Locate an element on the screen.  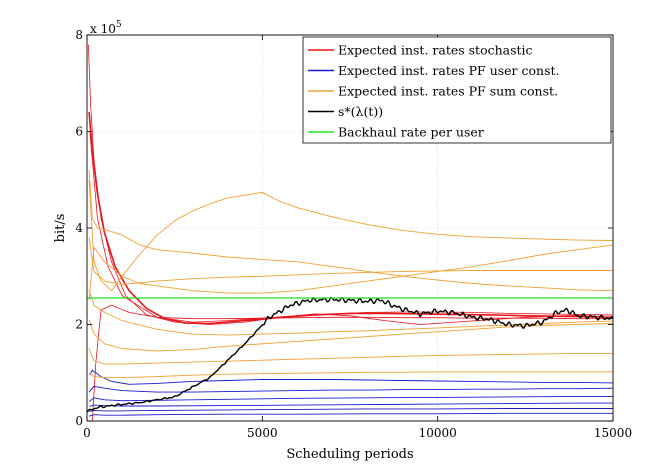
x-tick-label: 10000 is located at coordinates (438, 433).